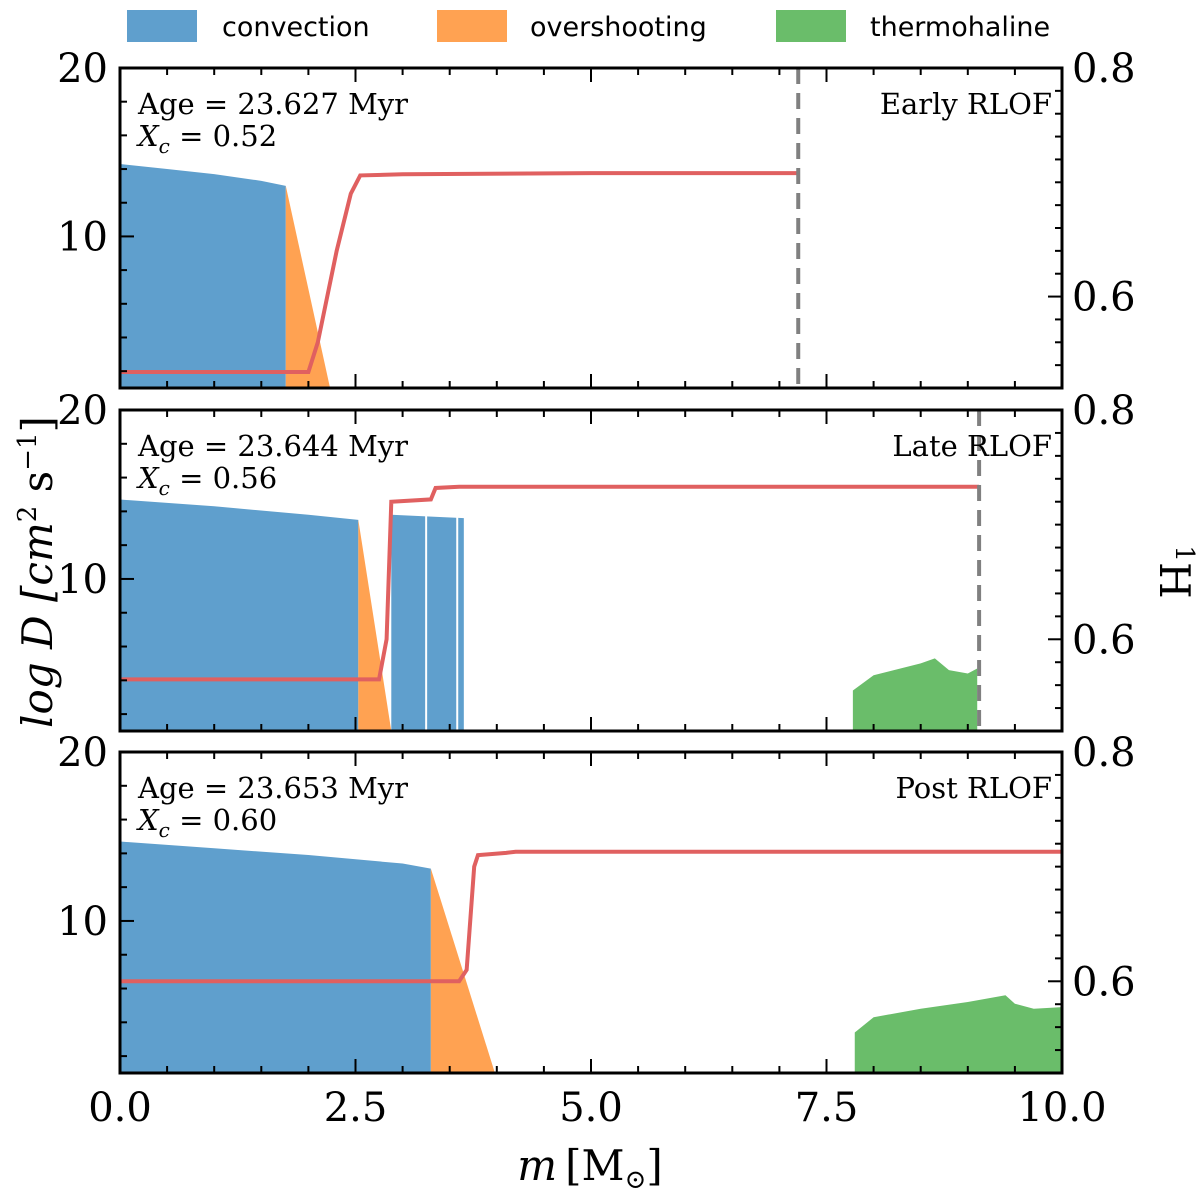 This screenshot has height=1200, width=1200. Describe the element at coordinates (594, 1165) in the screenshot. I see `x-axis-label-unit: [M` at that location.